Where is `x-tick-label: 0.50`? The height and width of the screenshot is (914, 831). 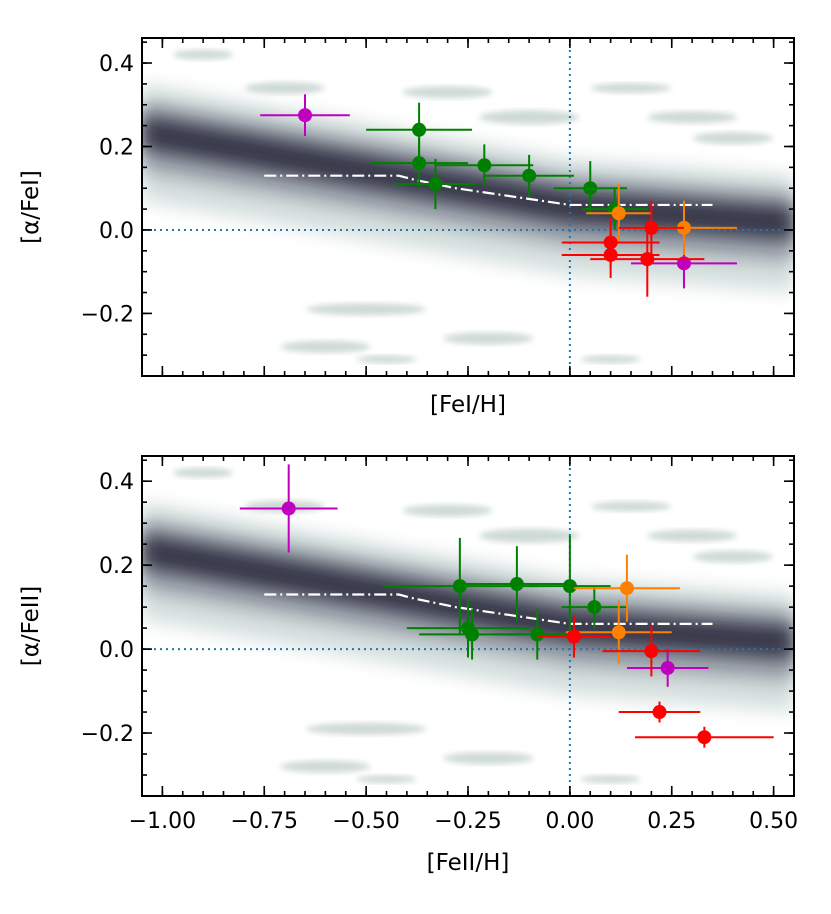 x-tick-label: 0.50 is located at coordinates (773, 821).